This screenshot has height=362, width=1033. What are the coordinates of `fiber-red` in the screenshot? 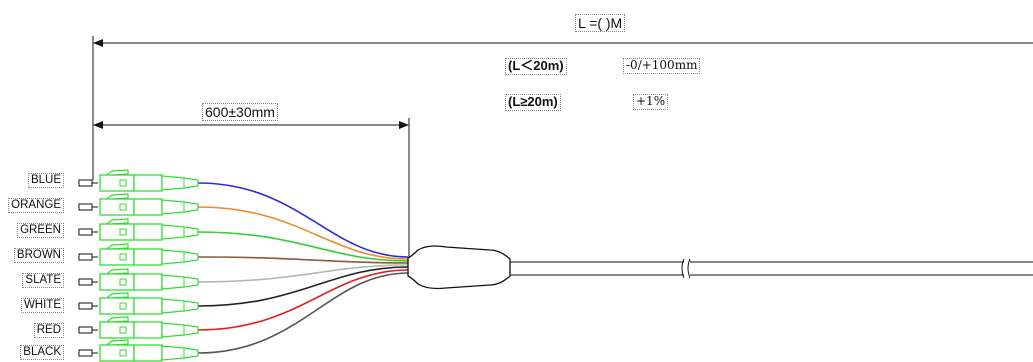 It's located at (303, 300).